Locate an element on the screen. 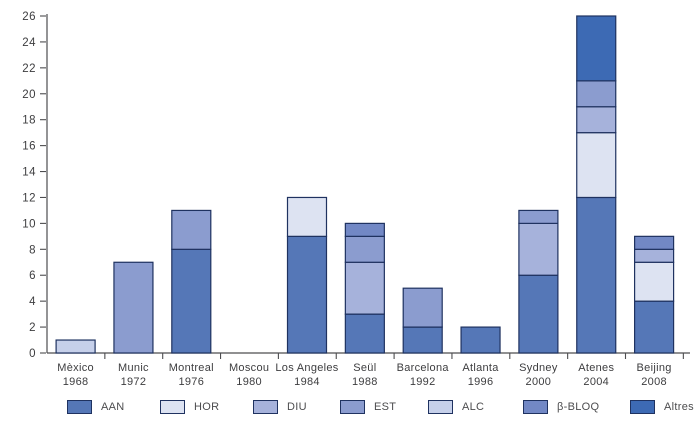  category-label: Munic 1972 is located at coordinates (133, 375).